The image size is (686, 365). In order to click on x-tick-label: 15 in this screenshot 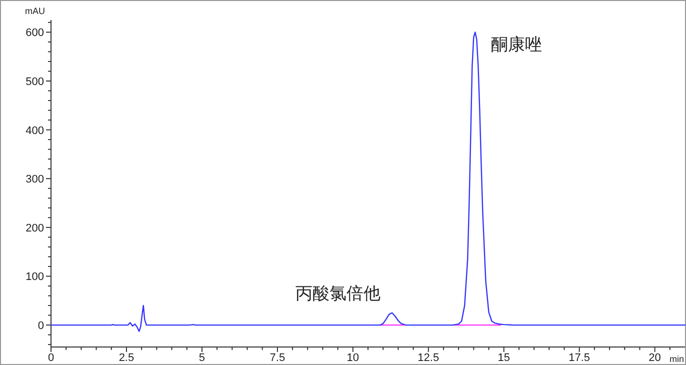, I will do `click(504, 358)`.